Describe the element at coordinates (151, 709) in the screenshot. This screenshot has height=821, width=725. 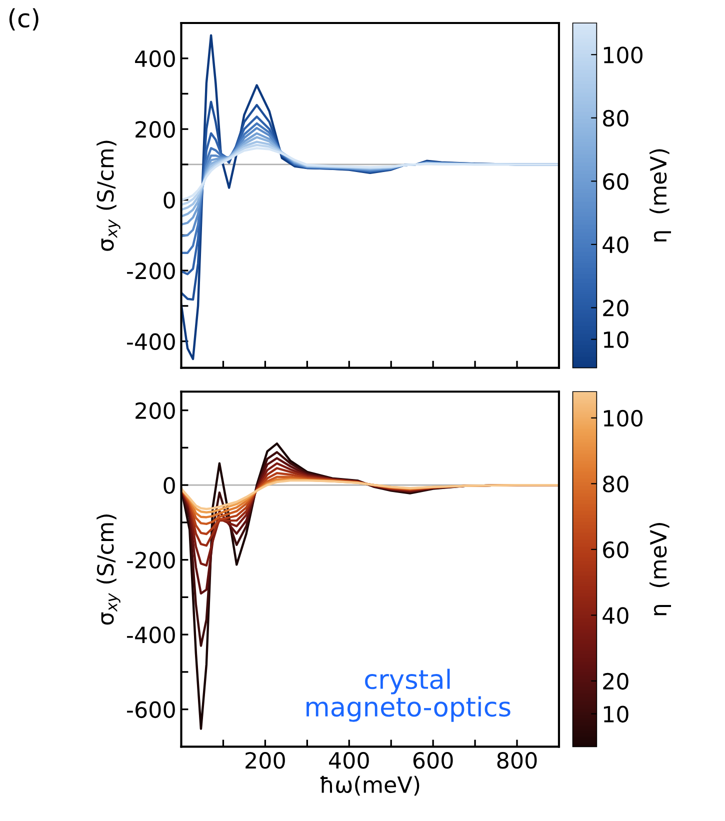
I see `y-tick-label: -600` at that location.